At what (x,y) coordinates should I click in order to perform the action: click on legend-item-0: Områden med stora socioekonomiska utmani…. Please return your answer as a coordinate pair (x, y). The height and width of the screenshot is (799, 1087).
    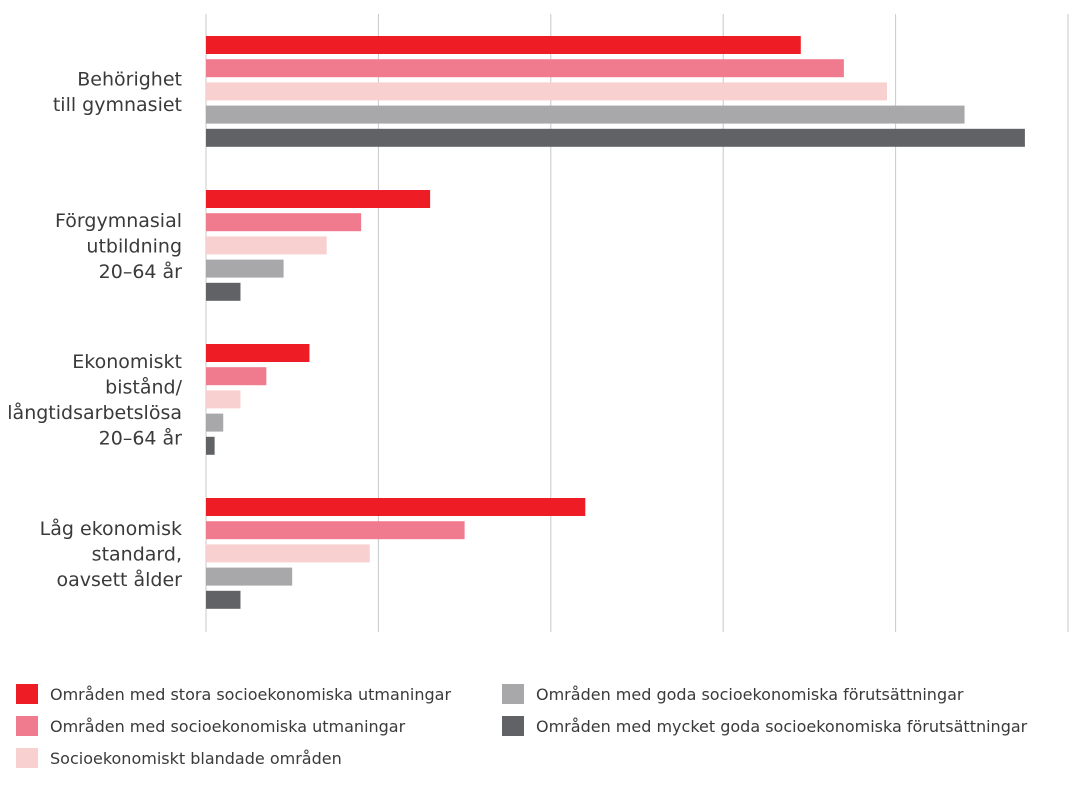
    Looking at the image, I should click on (233, 694).